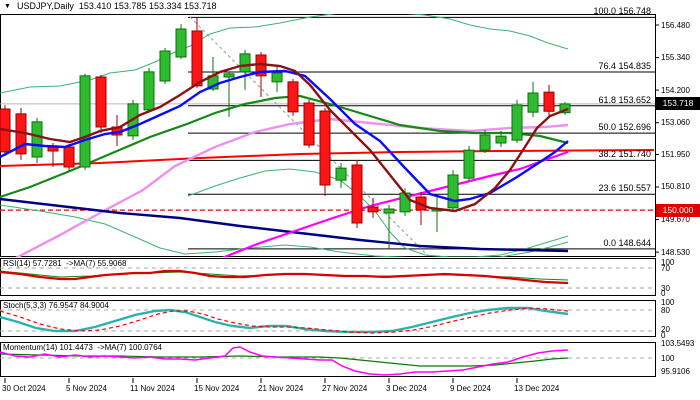  Describe the element at coordinates (627, 242) in the screenshot. I see `fib-level-label: 0.0 148.644` at that location.